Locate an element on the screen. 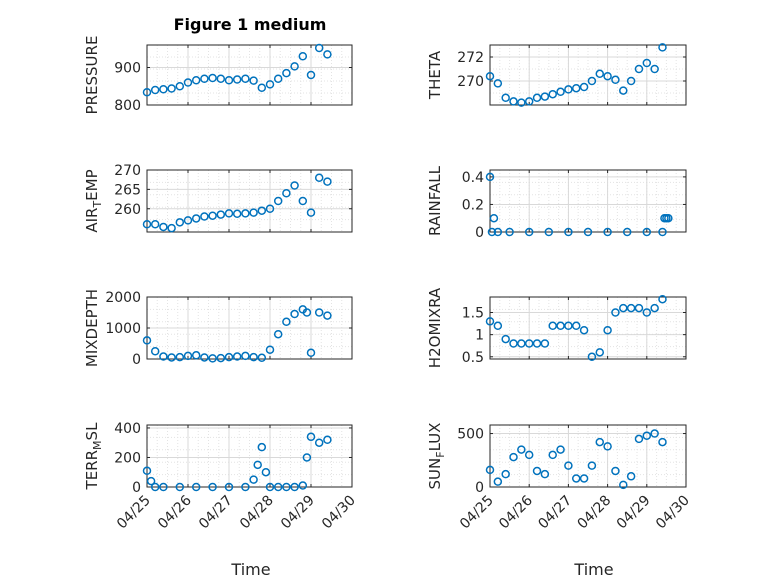  y-axis-label: H2OMIXRA is located at coordinates (435, 327).